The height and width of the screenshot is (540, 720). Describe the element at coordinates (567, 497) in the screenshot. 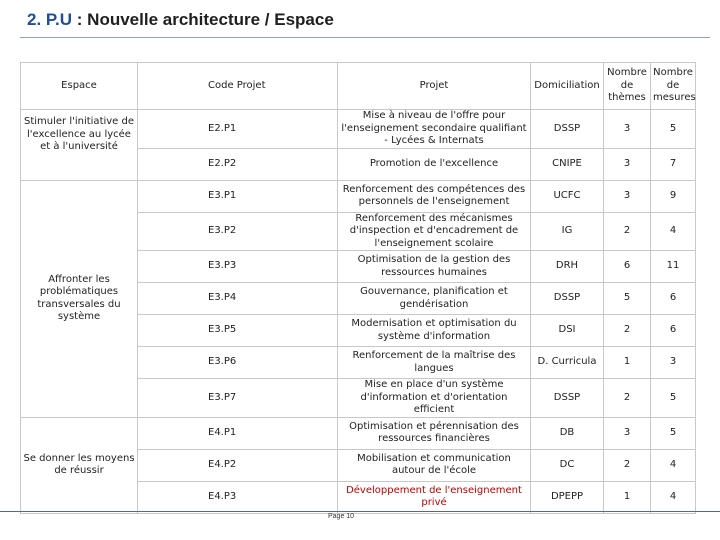

I see `domiciliation-cell: DPEPP` at that location.